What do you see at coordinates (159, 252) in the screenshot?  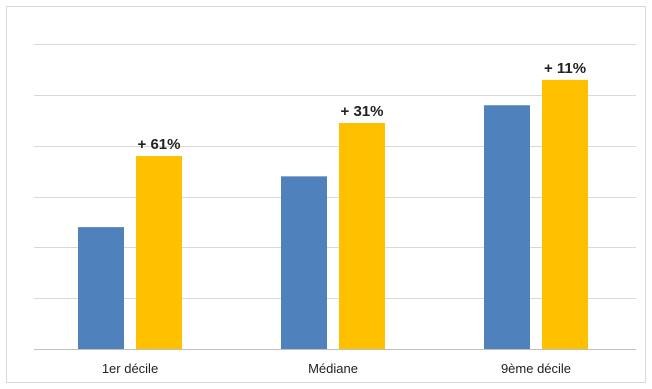 I see `bar-series2-1er-decile` at bounding box center [159, 252].